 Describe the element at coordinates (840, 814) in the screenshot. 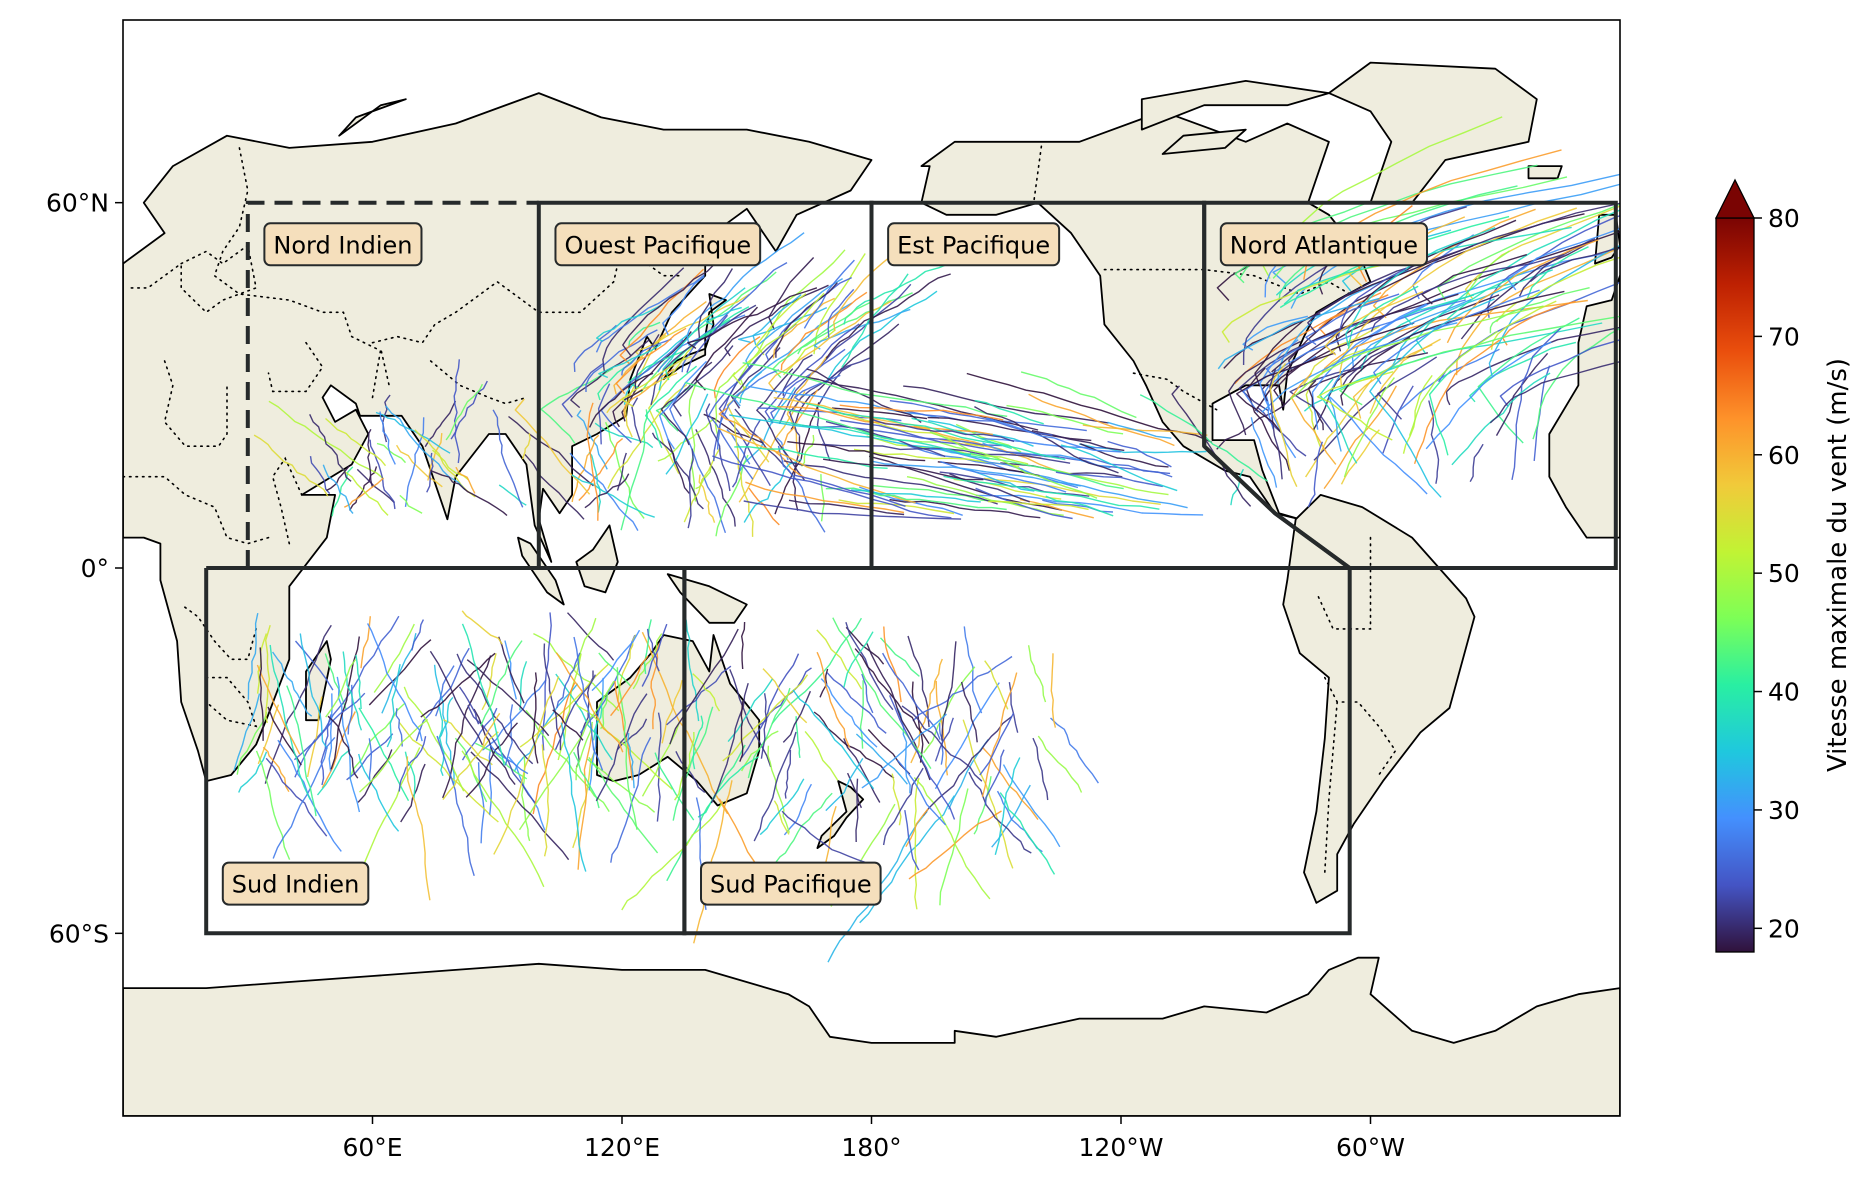

I see `land-new-zealand` at that location.